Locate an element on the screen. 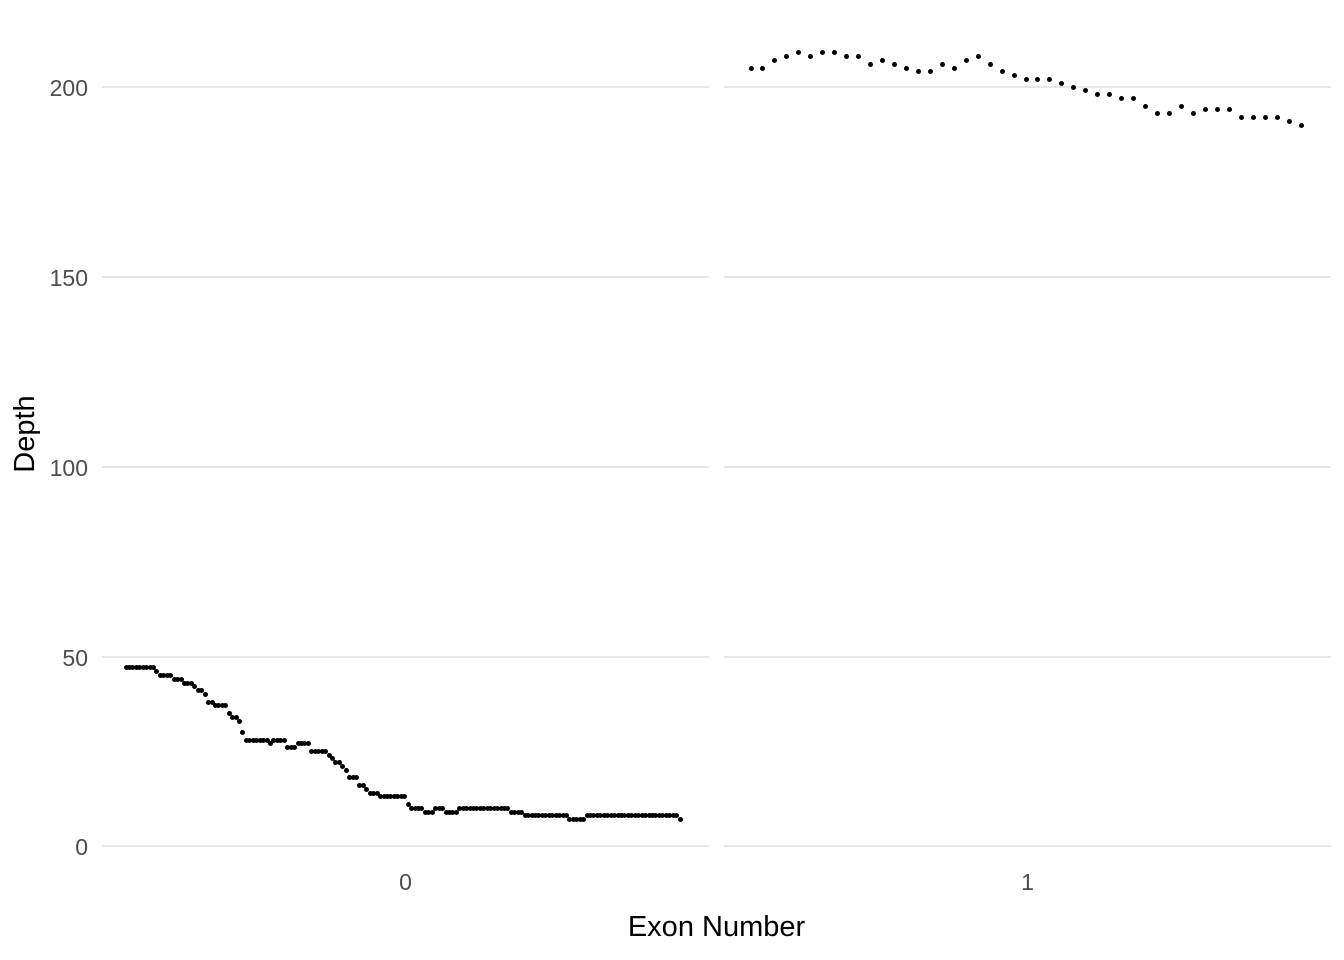  y-tick-label: 150 is located at coordinates (68, 277).